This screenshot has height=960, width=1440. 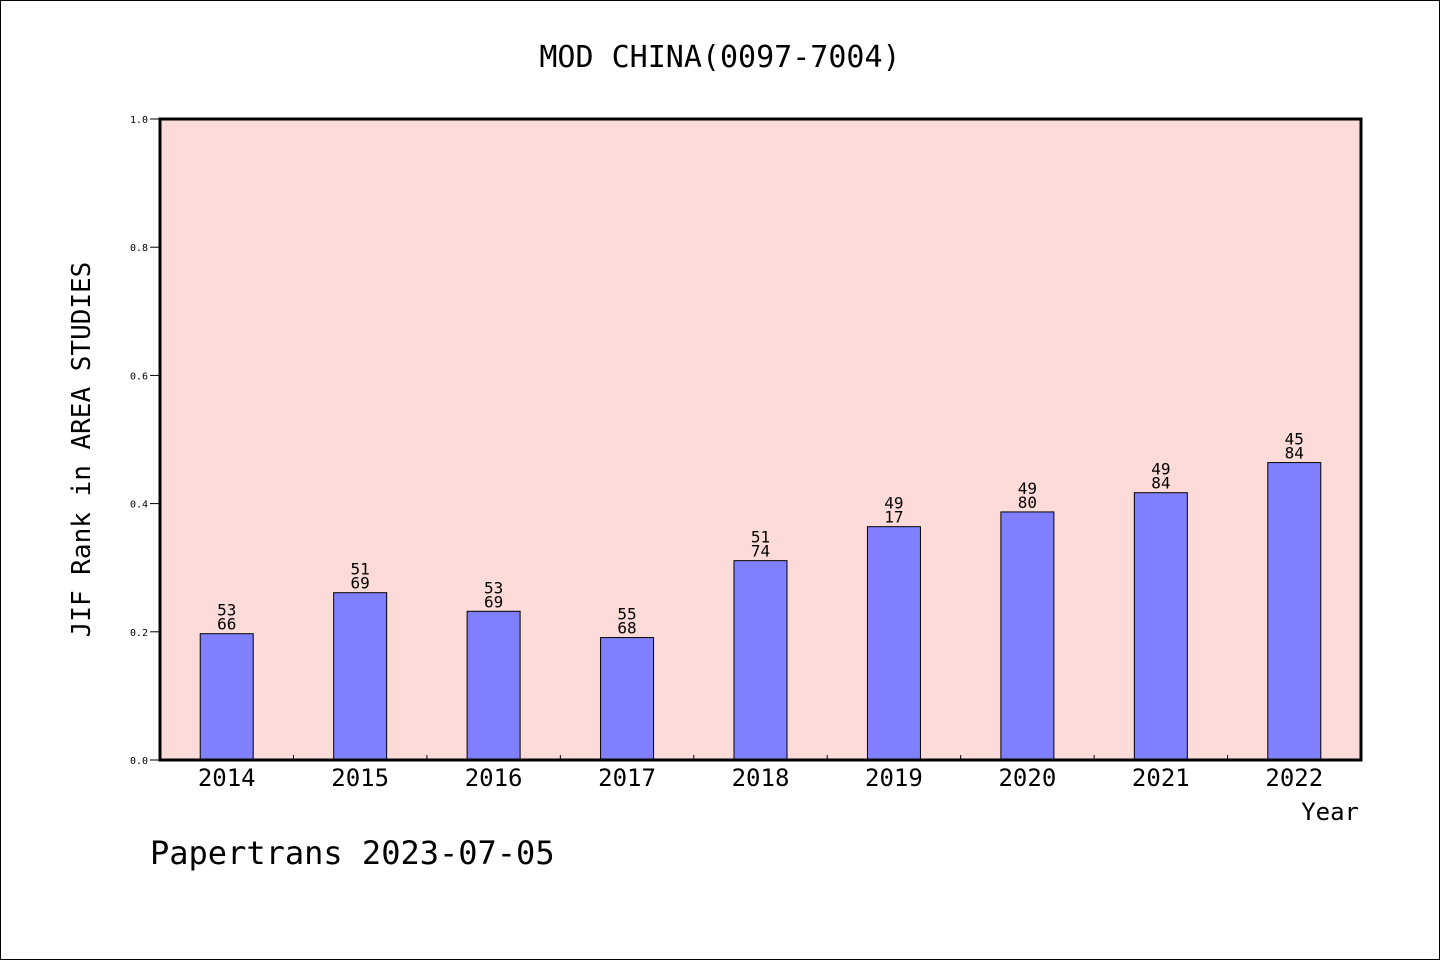 I want to click on y-tick-label: 0.6, so click(x=139, y=376).